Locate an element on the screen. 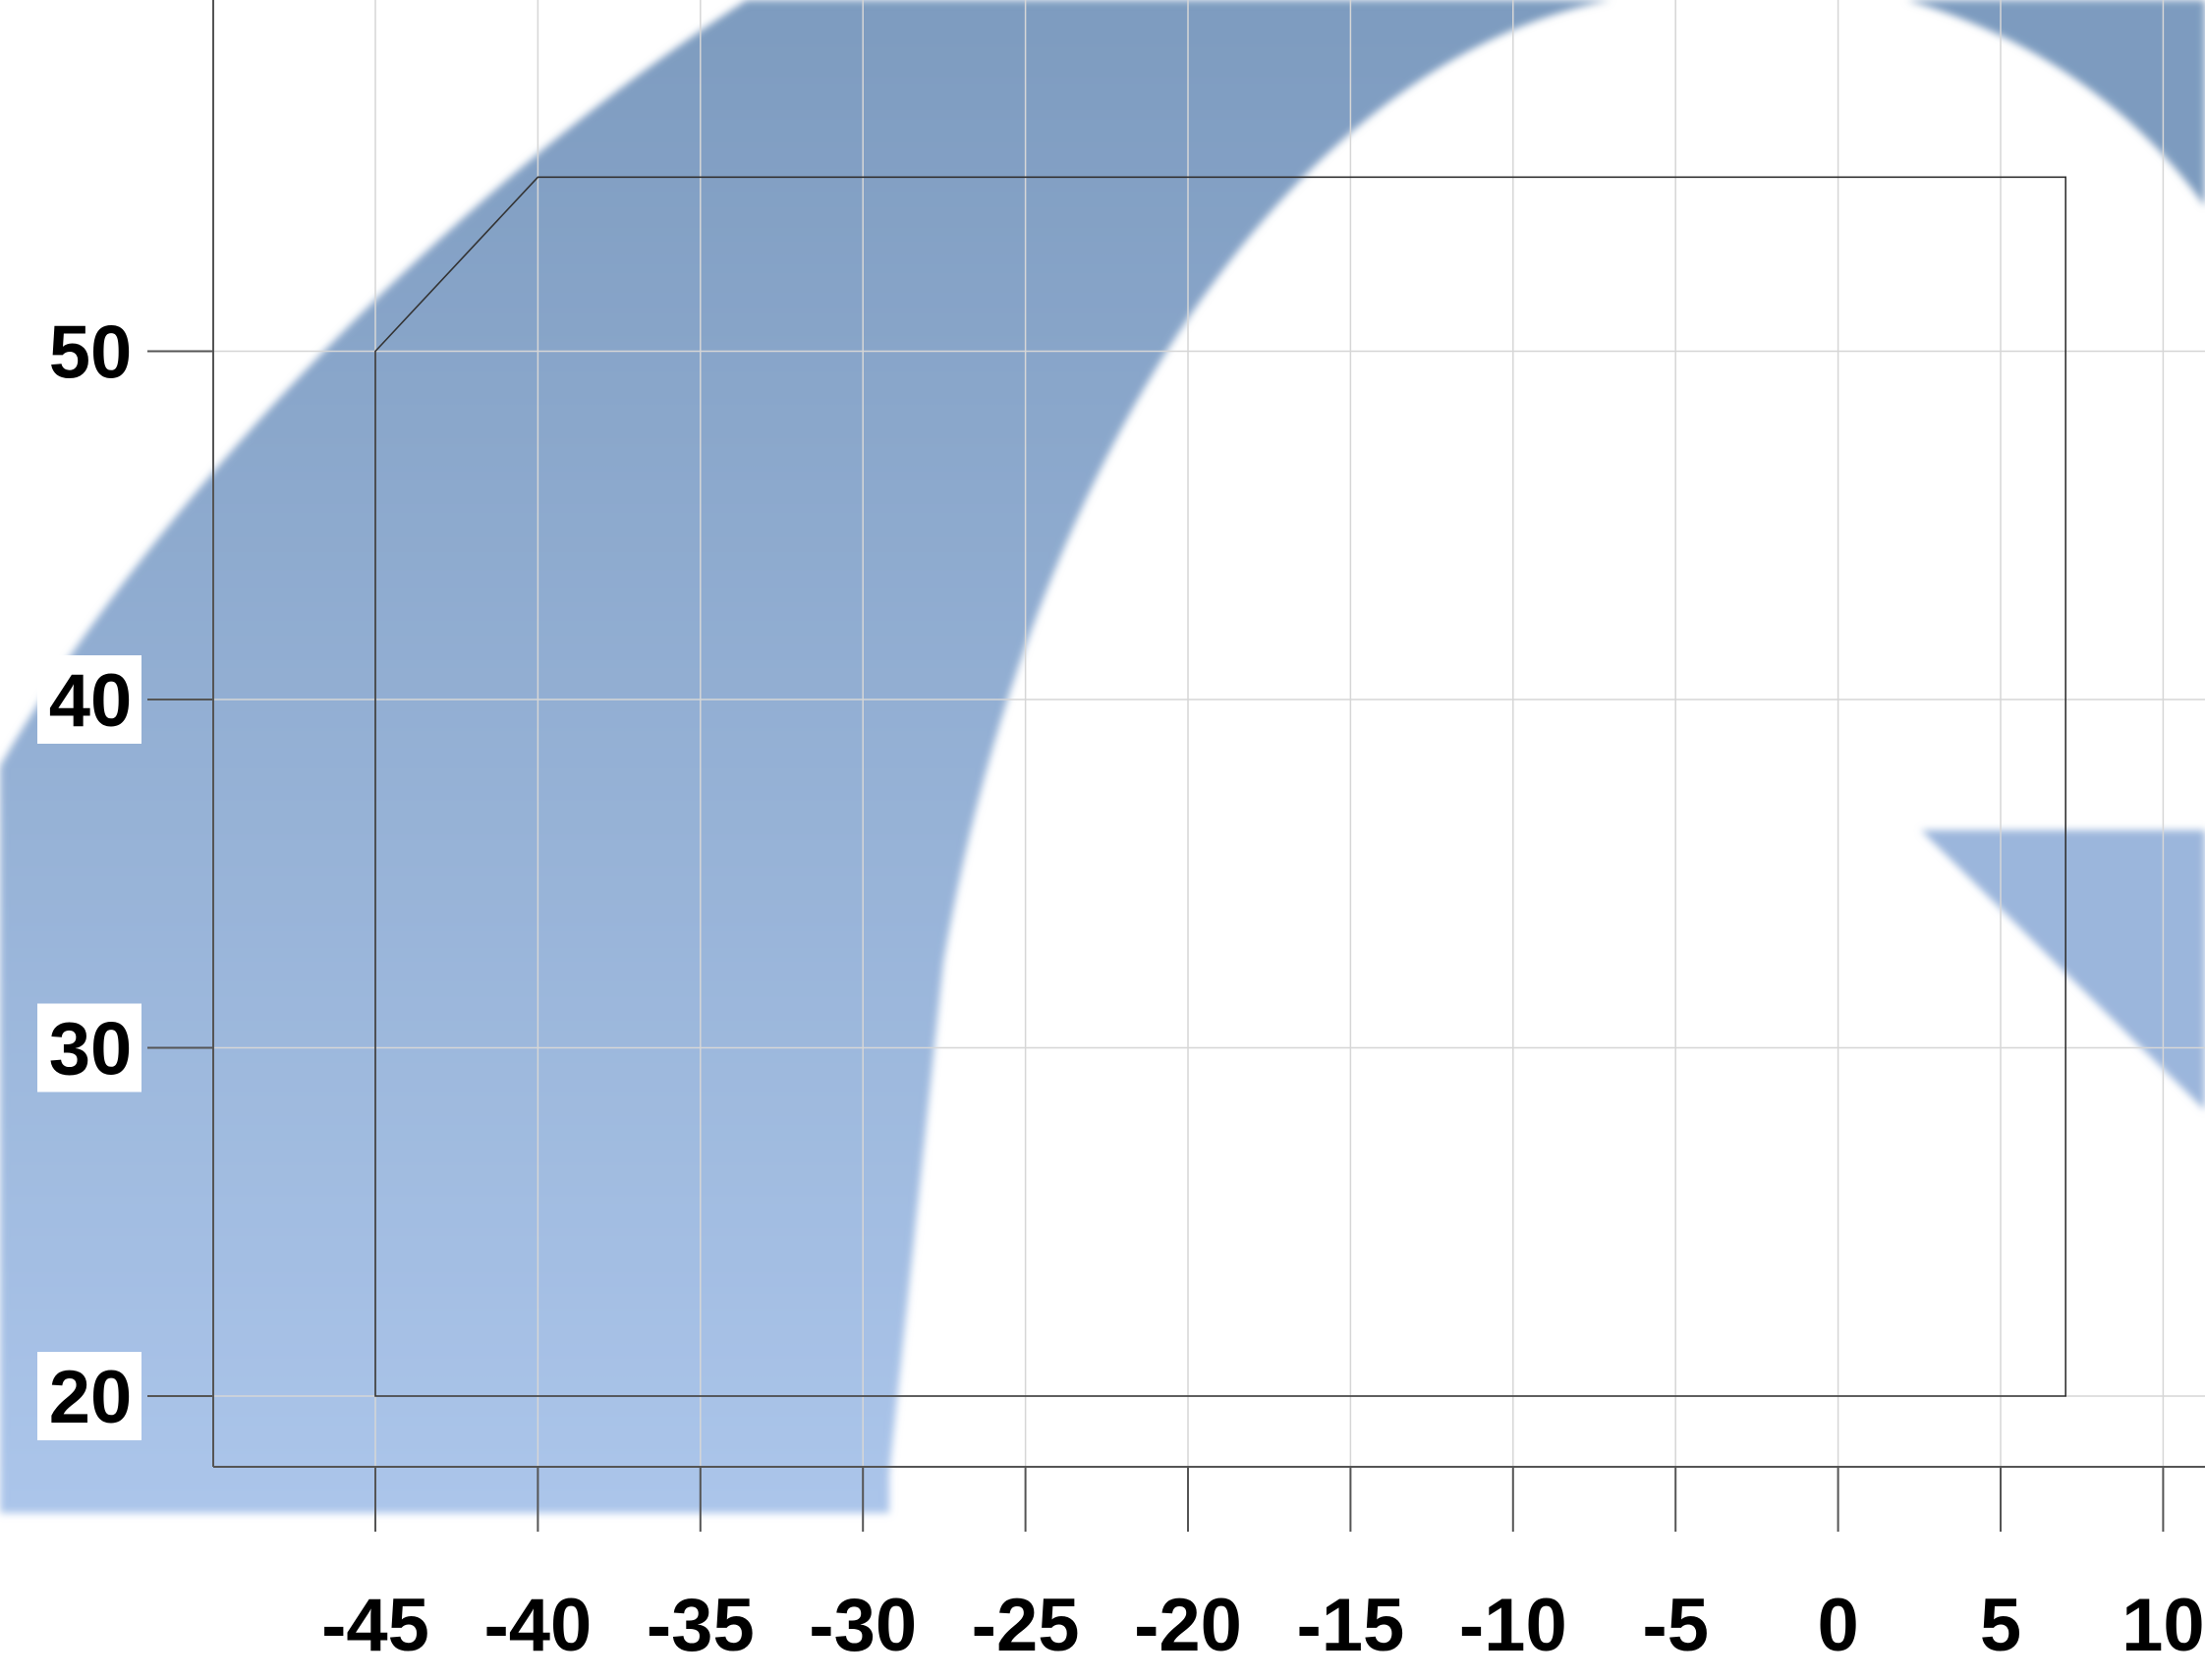  y-tick-label-0: 20 is located at coordinates (91, 1397).